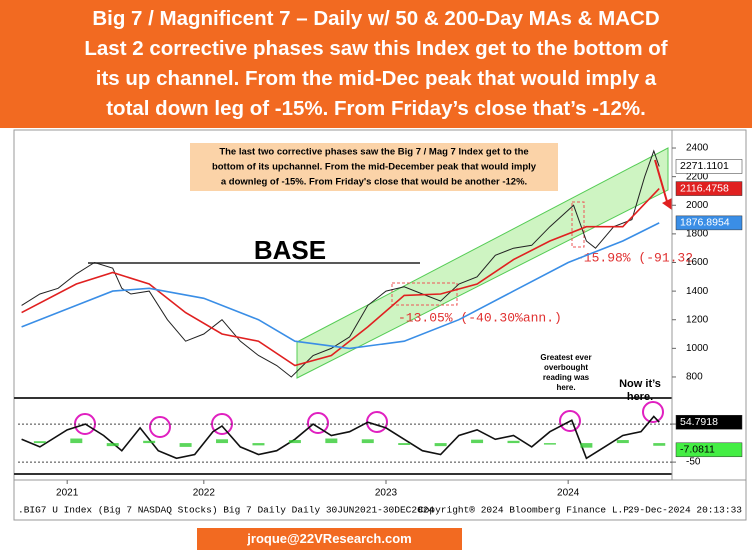 This screenshot has height=552, width=752. I want to click on annotation: Greatest ever, so click(565, 357).